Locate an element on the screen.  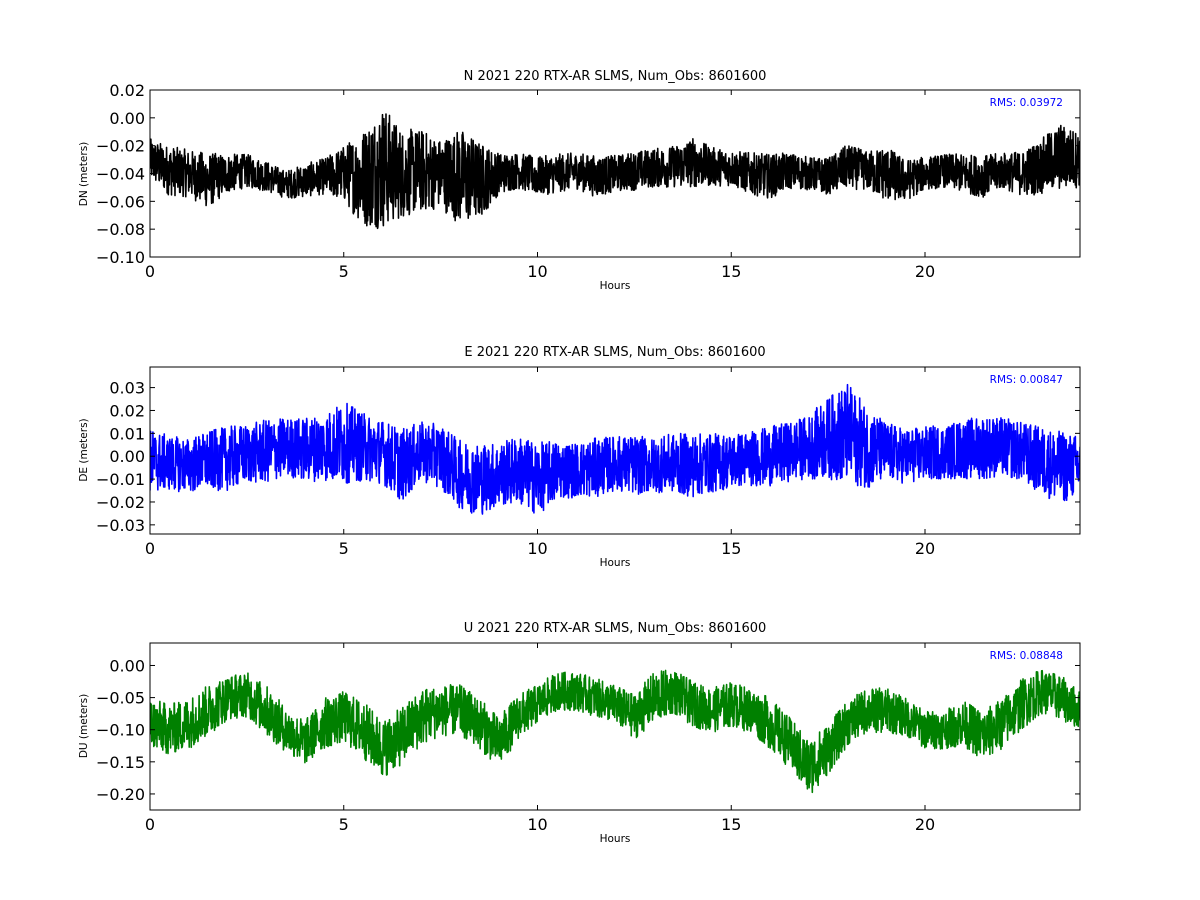
y-axis-label: DU (meters) is located at coordinates (84, 726).